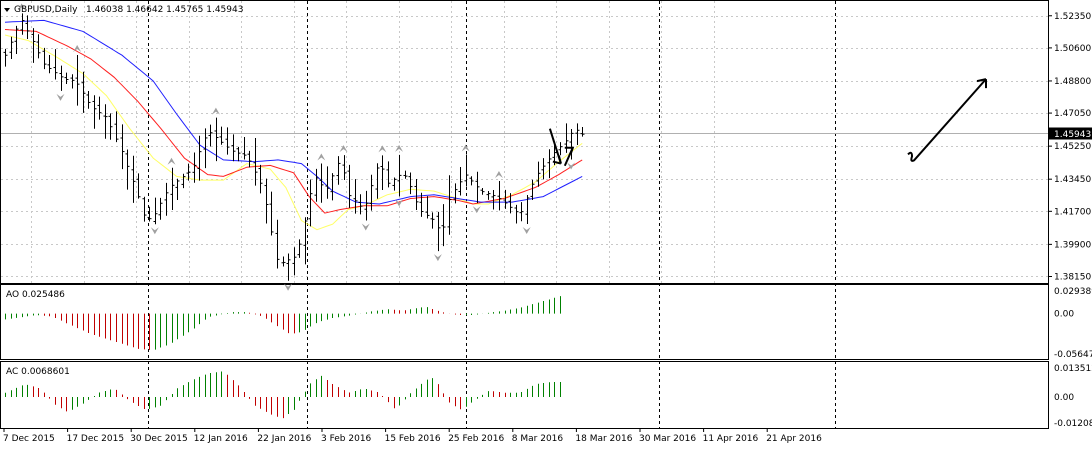  I want to click on ao-axis: 0.029389 0.00 -0.05647, so click(1073, 323).